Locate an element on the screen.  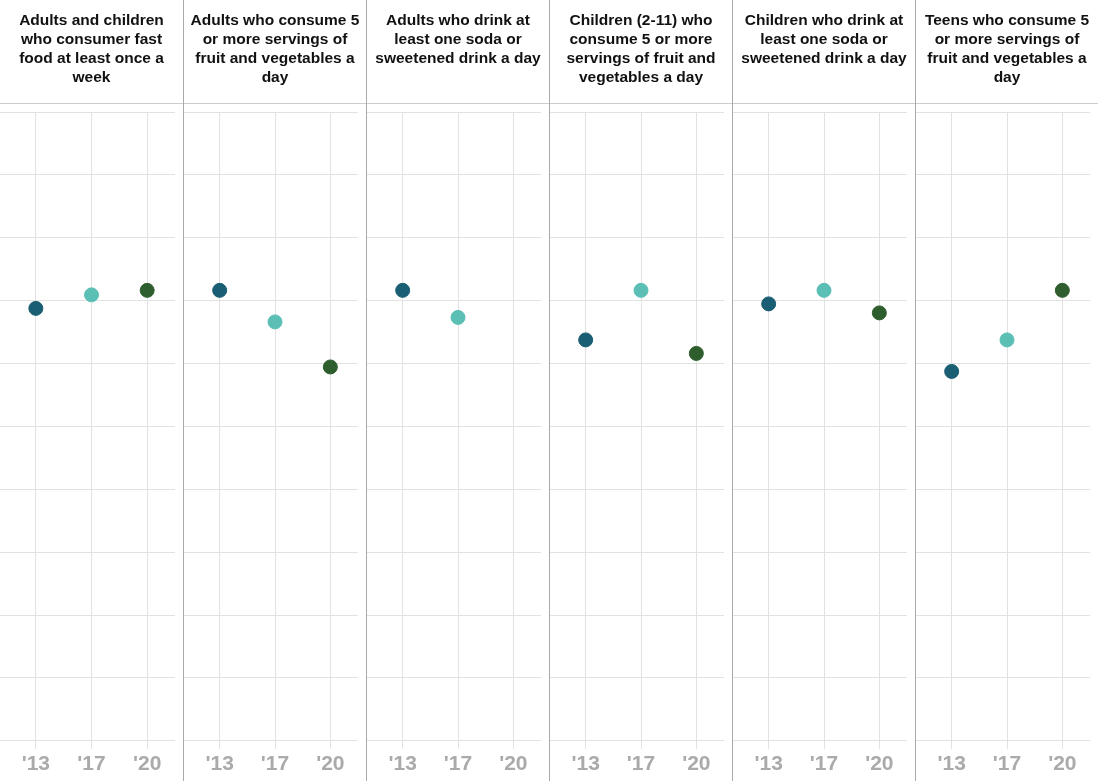
chart-title: Children who drink at least one soda or sweetened drink a day is located at coordinates (824, 52).